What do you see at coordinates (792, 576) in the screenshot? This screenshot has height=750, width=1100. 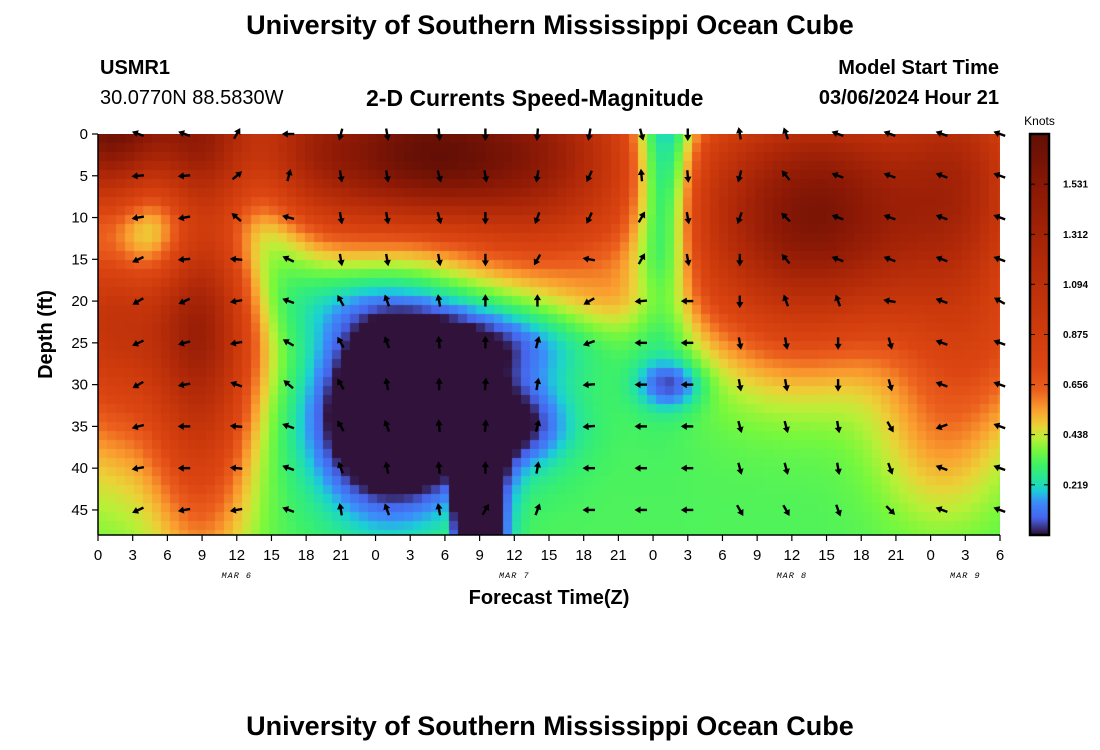 I see `date-label: MAR 8` at bounding box center [792, 576].